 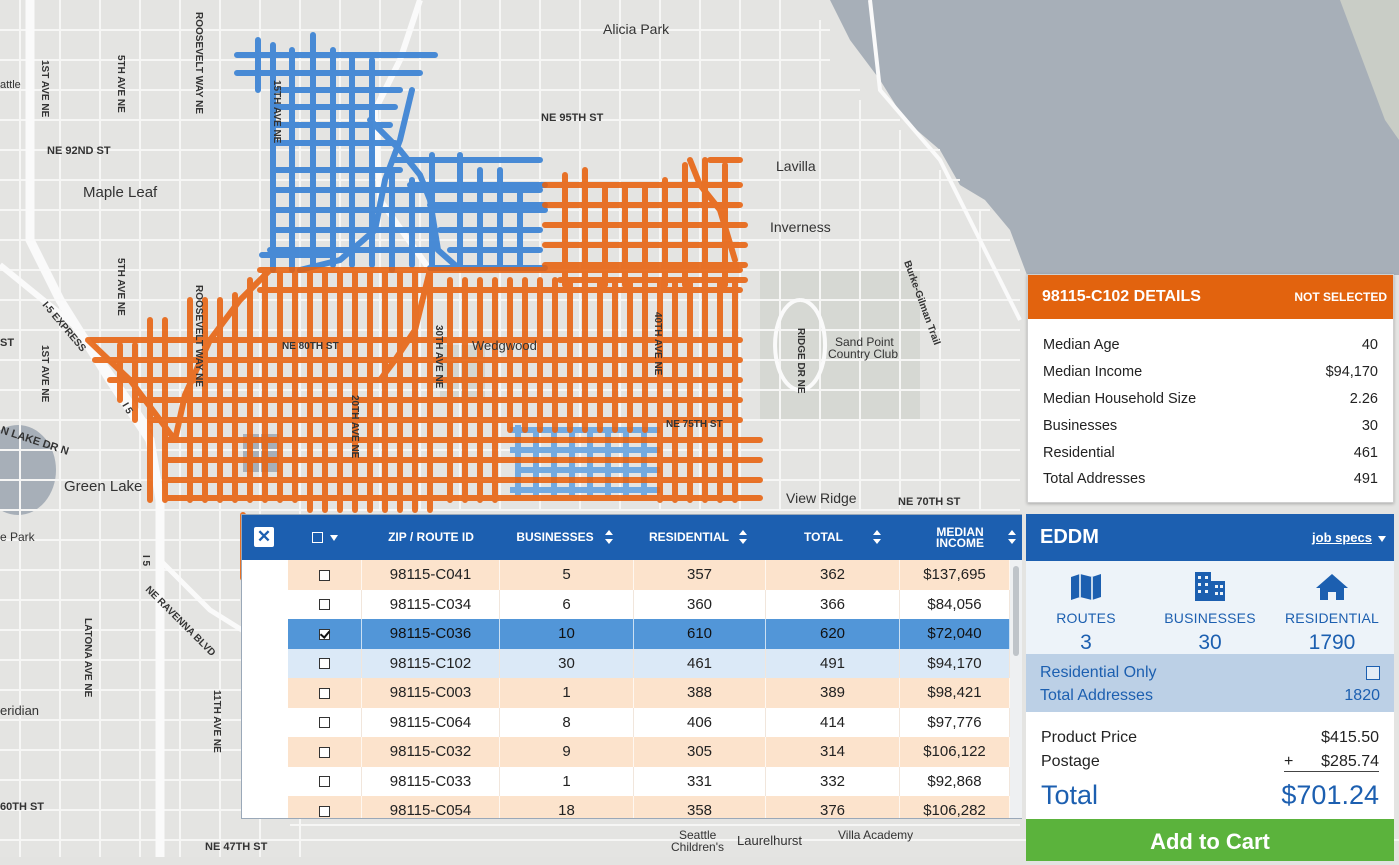 I want to click on table-row: 98115-C036 10 610 620 $72,040, so click(x=649, y=634).